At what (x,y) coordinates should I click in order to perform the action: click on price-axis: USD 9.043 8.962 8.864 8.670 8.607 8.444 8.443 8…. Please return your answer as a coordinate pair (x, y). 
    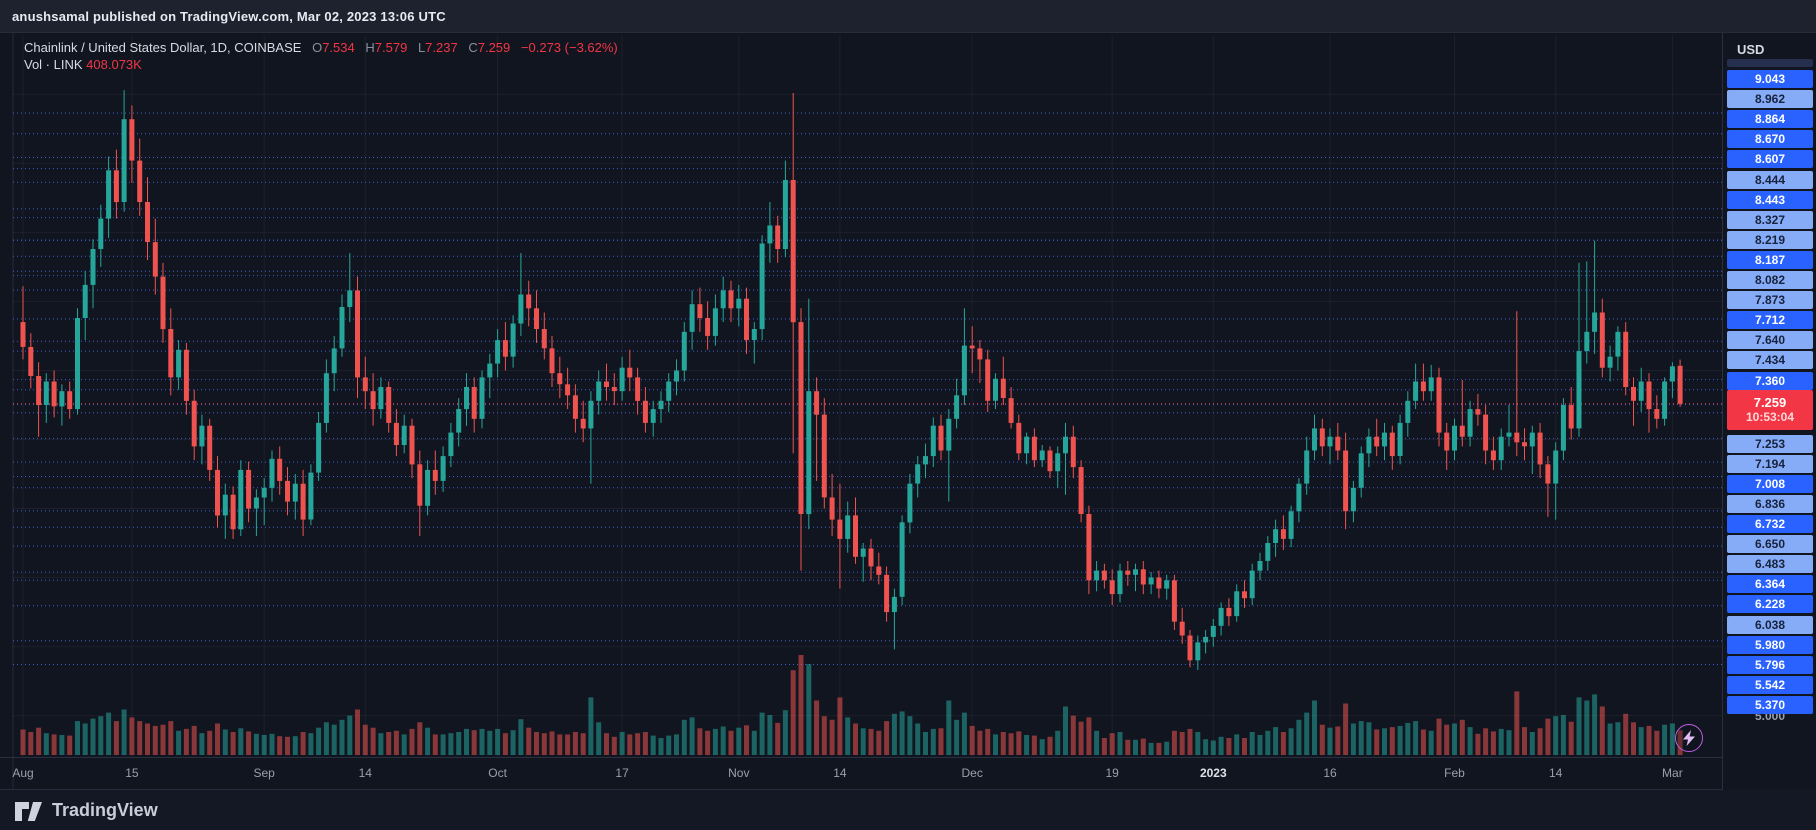
    Looking at the image, I should click on (1769, 411).